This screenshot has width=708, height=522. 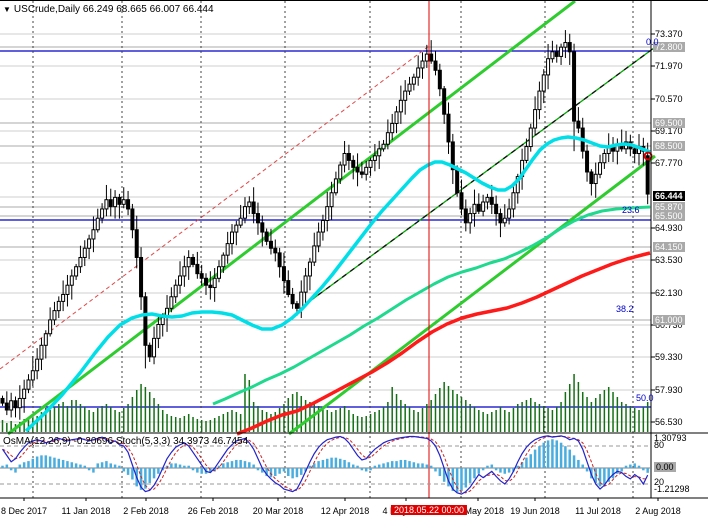 What do you see at coordinates (669, 325) in the screenshot?
I see `price-axis-tick: 60.730` at bounding box center [669, 325].